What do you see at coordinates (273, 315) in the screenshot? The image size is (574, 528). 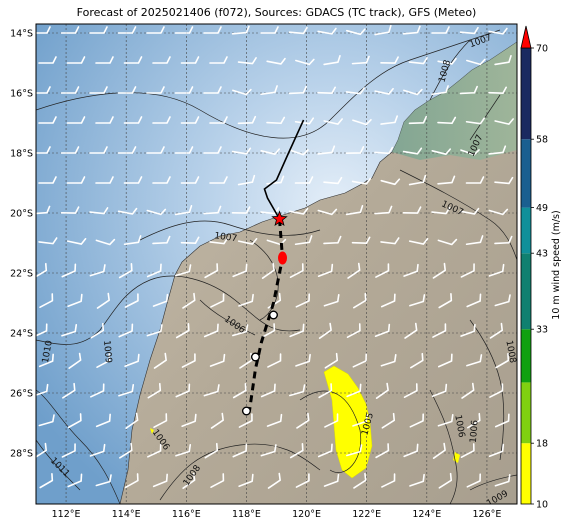 I see `forecast-point` at bounding box center [273, 315].